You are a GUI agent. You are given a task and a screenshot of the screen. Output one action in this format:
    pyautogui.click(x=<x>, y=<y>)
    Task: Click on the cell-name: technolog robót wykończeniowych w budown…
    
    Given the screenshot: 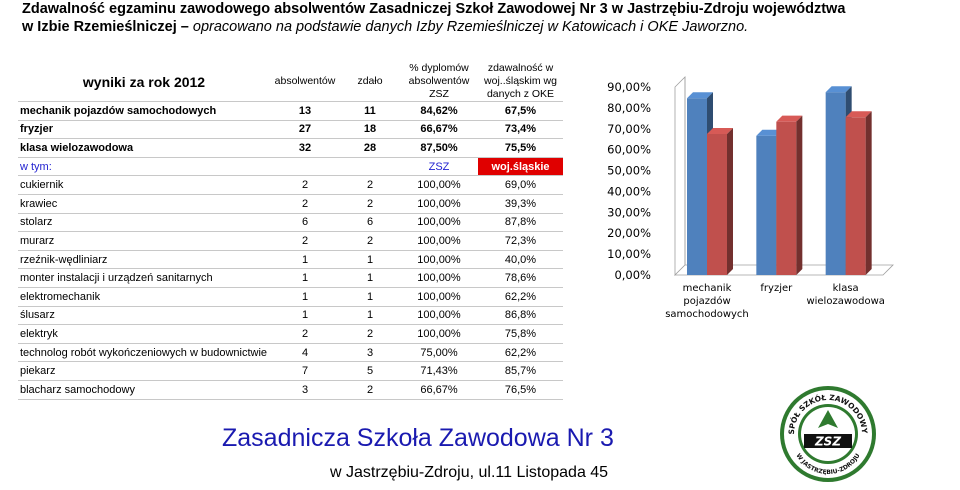 What is the action you would take?
    pyautogui.click(x=144, y=353)
    